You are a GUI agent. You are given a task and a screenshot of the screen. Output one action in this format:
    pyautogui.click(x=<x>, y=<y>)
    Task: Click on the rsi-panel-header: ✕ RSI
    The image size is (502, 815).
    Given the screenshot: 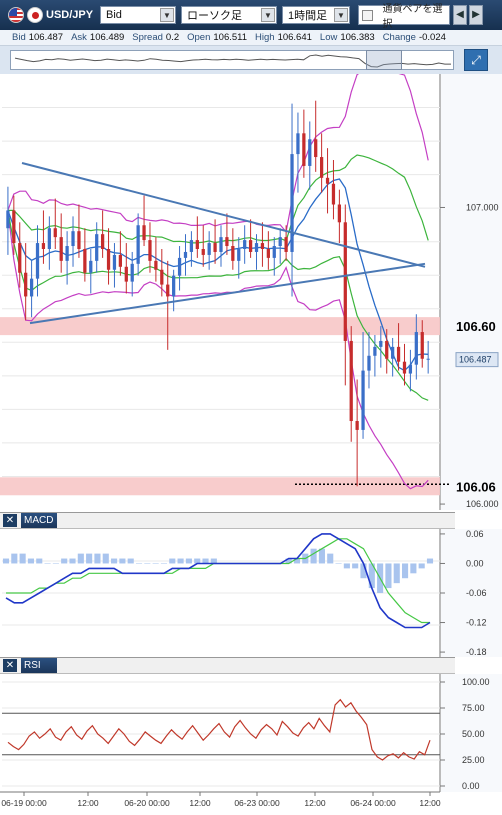 What is the action you would take?
    pyautogui.click(x=227, y=665)
    